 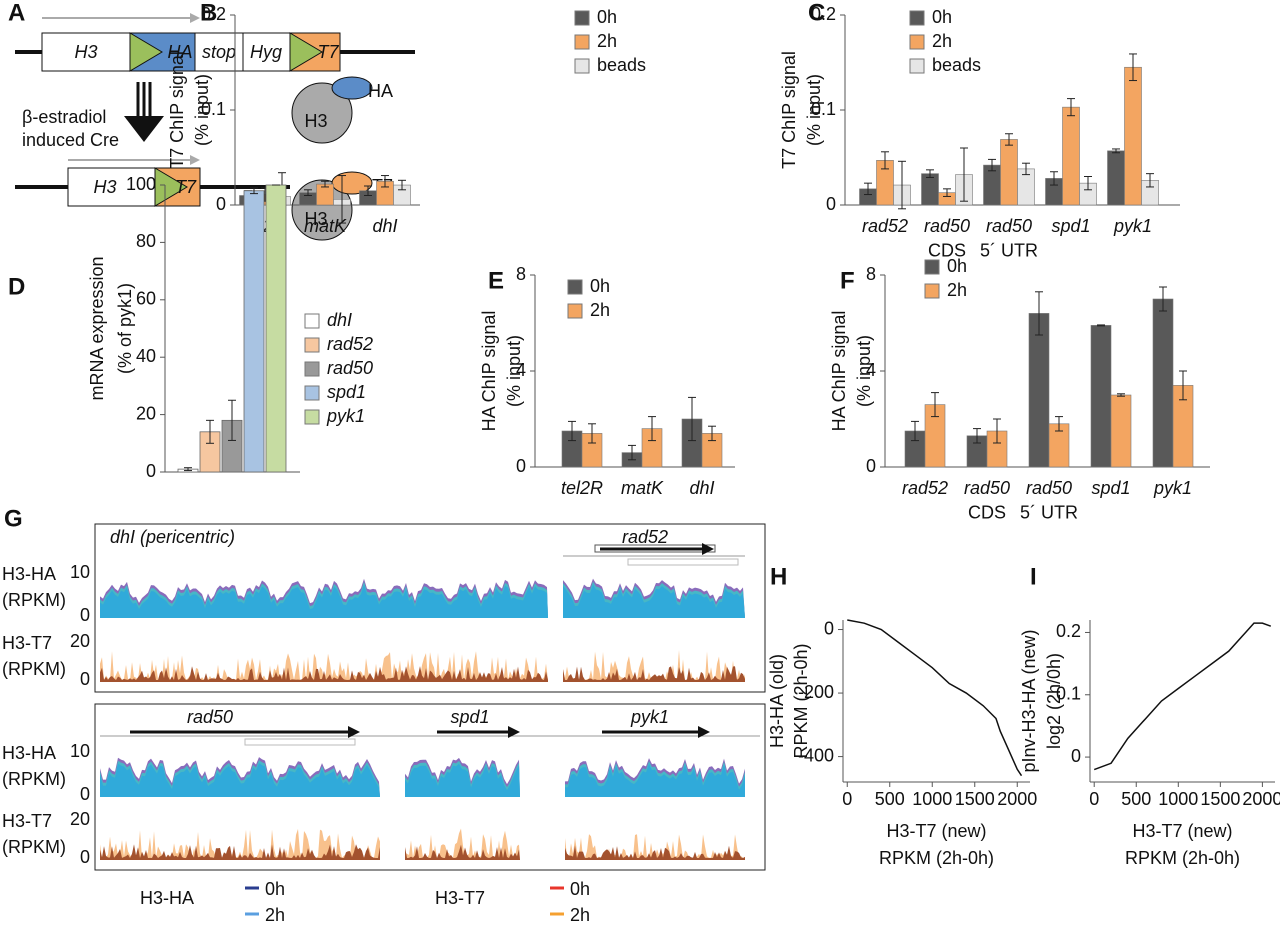 I want to click on x-tick-label: 1500, so click(x=975, y=799).